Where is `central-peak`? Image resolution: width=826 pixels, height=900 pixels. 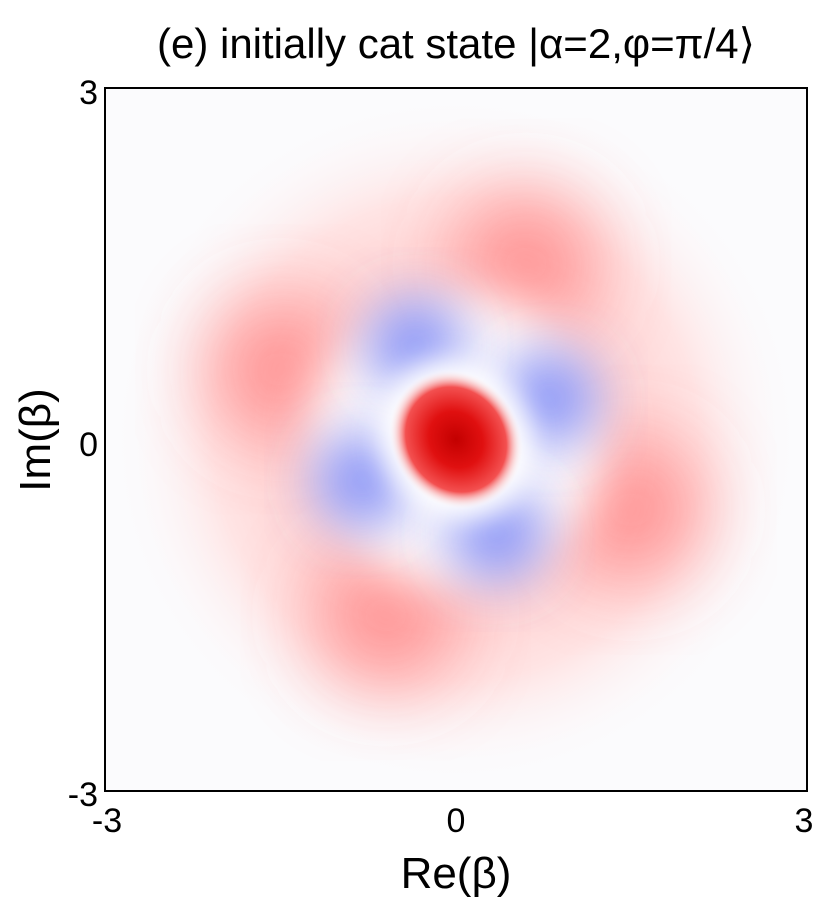
central-peak is located at coordinates (456, 439).